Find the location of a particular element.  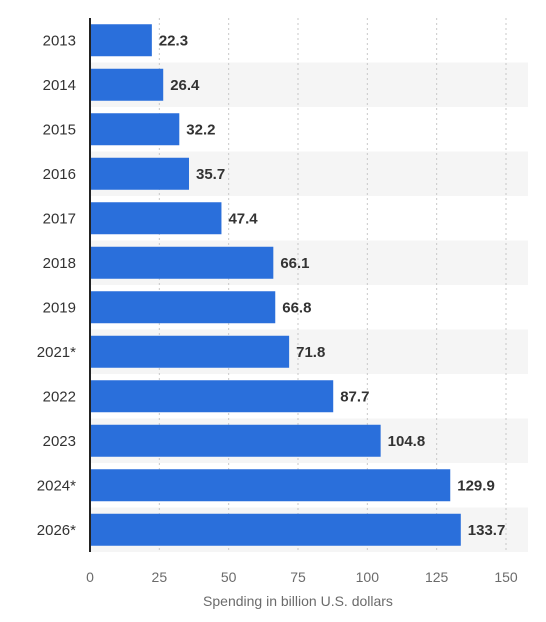

category-label: 2017 is located at coordinates (59, 218).